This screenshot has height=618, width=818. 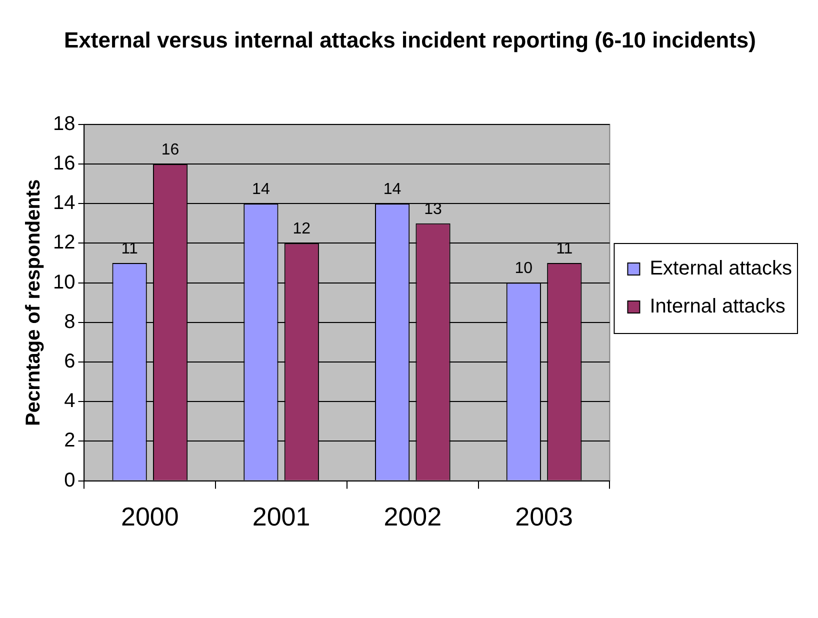 What do you see at coordinates (301, 229) in the screenshot?
I see `data-label: 12` at bounding box center [301, 229].